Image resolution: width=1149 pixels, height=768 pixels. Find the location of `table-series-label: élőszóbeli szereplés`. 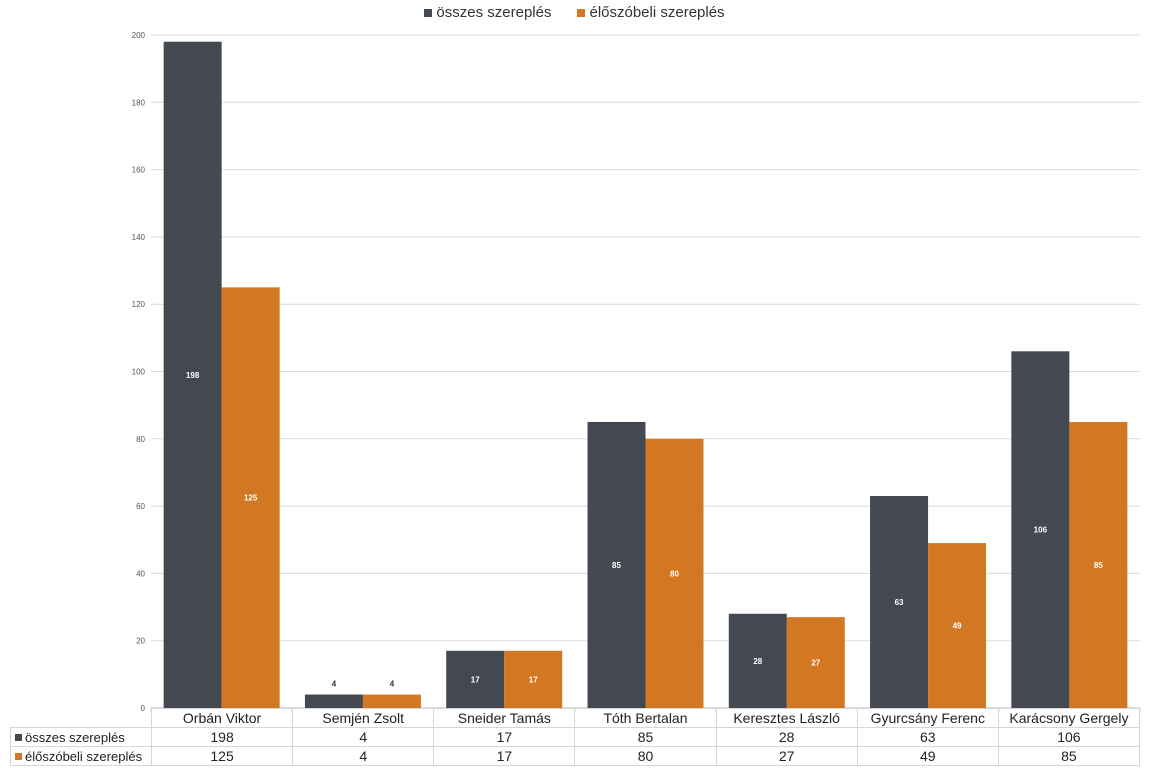

table-series-label: élőszóbeli szereplés is located at coordinates (84, 756).